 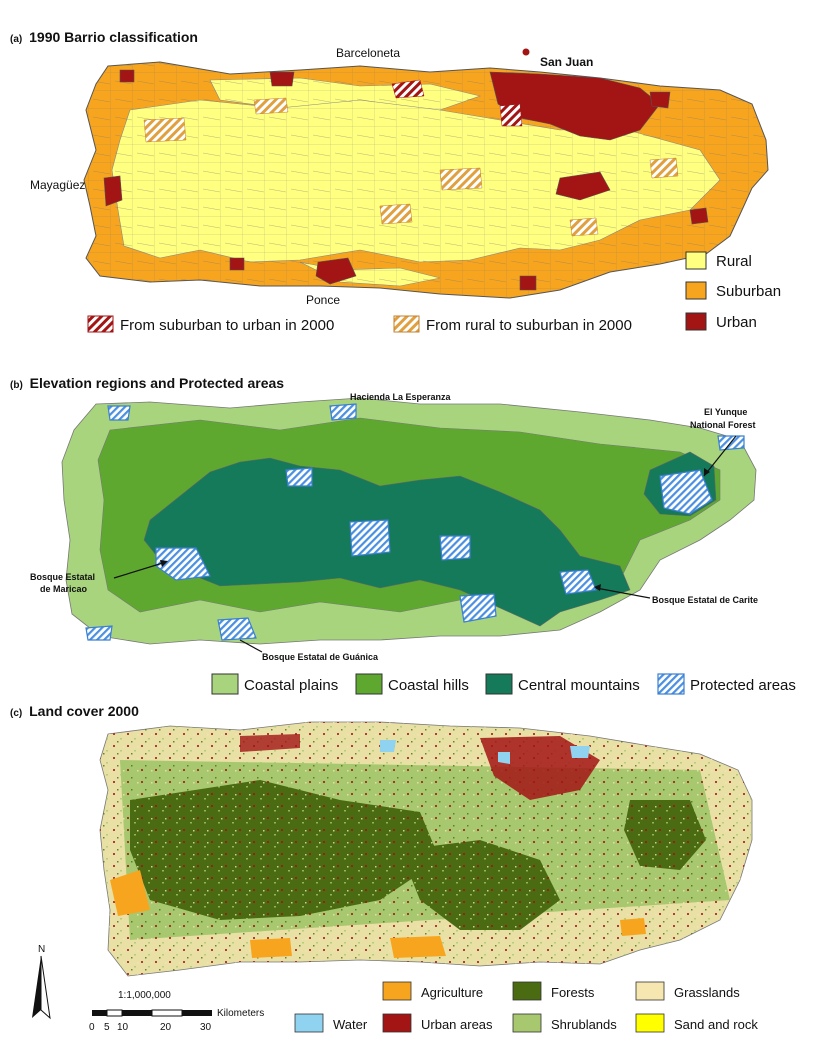 What do you see at coordinates (428, 685) in the screenshot?
I see `legend-label-coastal-hills: Coastal hills` at bounding box center [428, 685].